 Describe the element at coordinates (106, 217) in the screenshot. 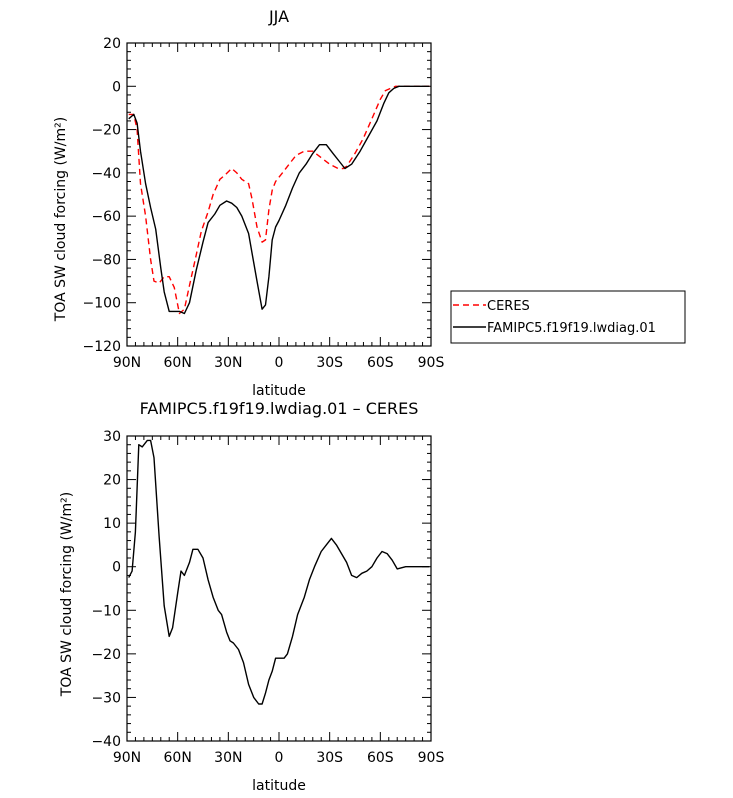

I see `top-y-tick-label: −60` at that location.